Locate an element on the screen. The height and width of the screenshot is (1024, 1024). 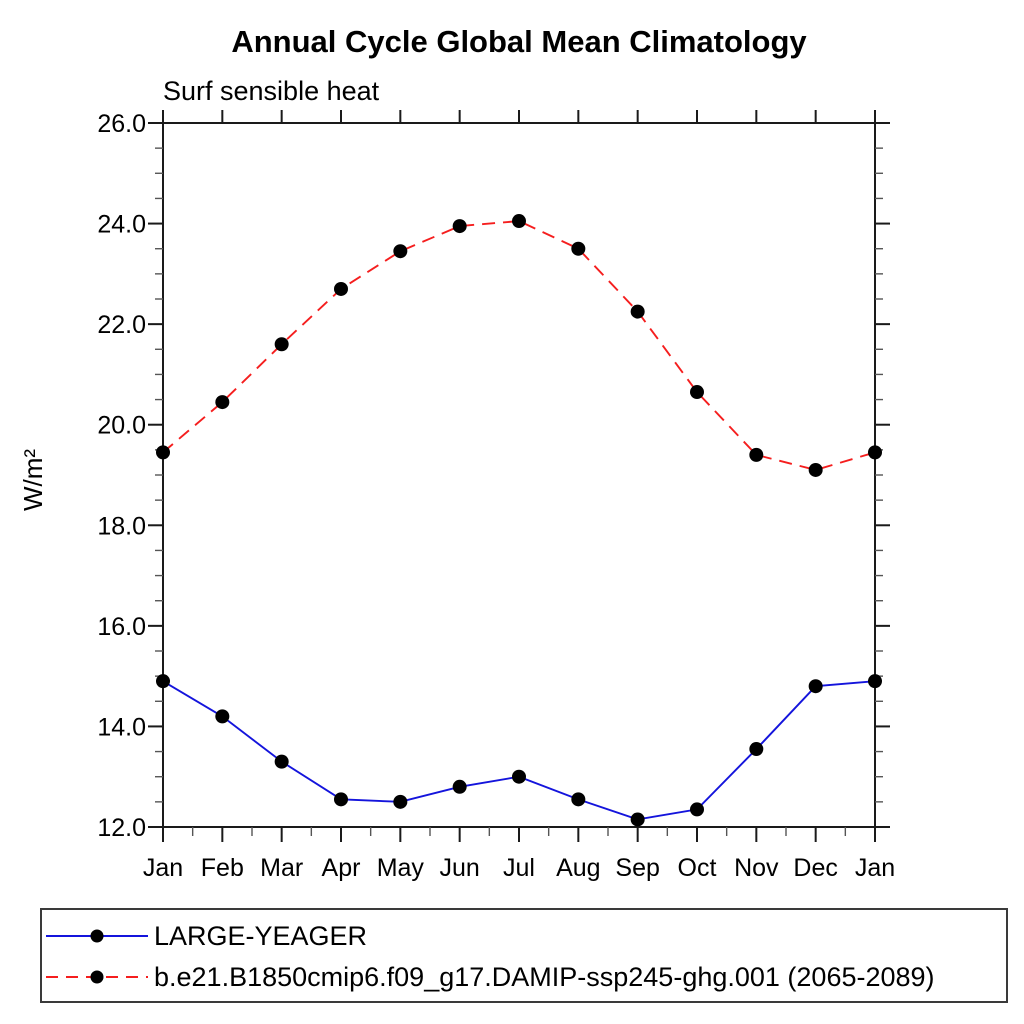
legend-box is located at coordinates (524, 955).